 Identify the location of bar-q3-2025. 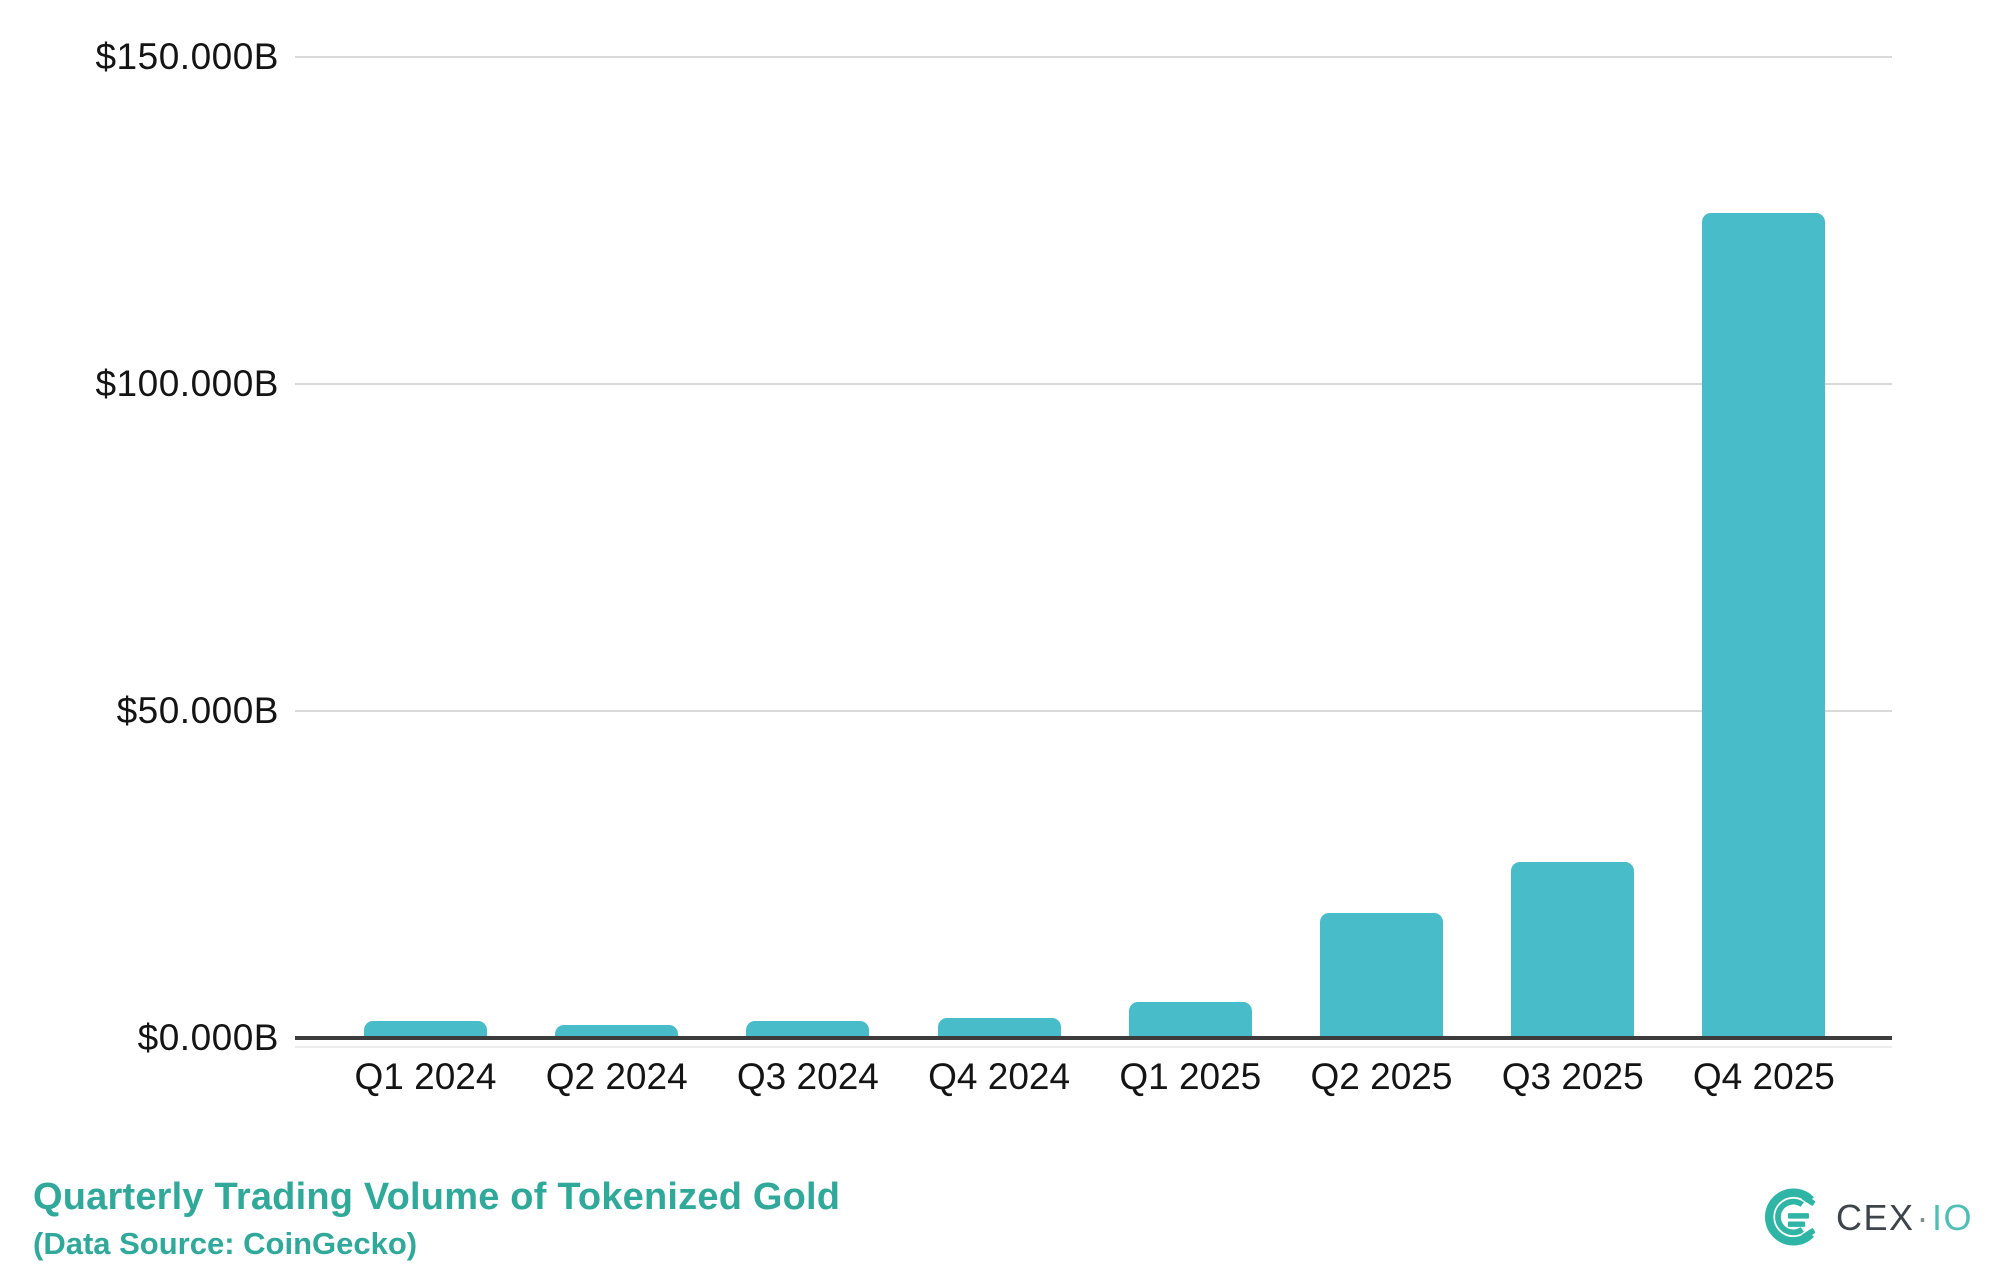
(1573, 950).